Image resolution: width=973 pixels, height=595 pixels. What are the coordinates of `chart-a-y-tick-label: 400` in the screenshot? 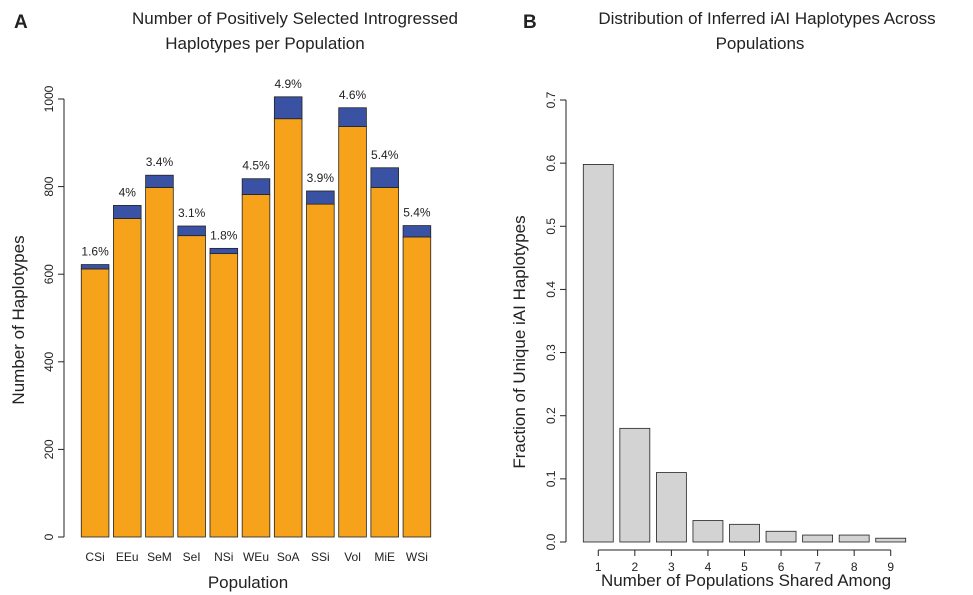 It's located at (49, 361).